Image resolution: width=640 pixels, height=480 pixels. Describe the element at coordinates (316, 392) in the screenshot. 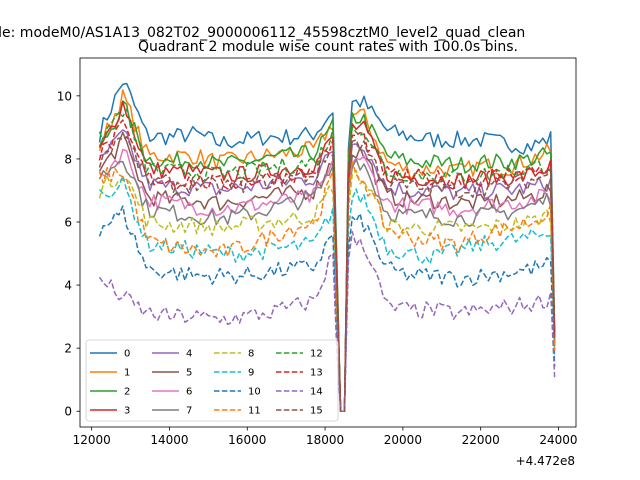

I see `legend-label-14: 14` at that location.